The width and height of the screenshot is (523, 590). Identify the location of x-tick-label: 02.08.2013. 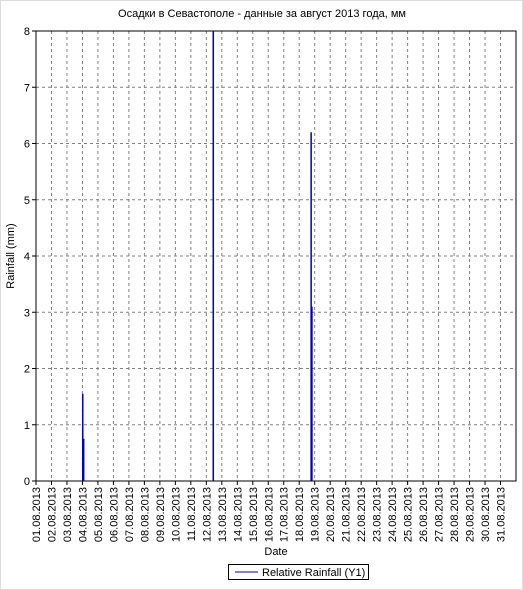
(52, 514).